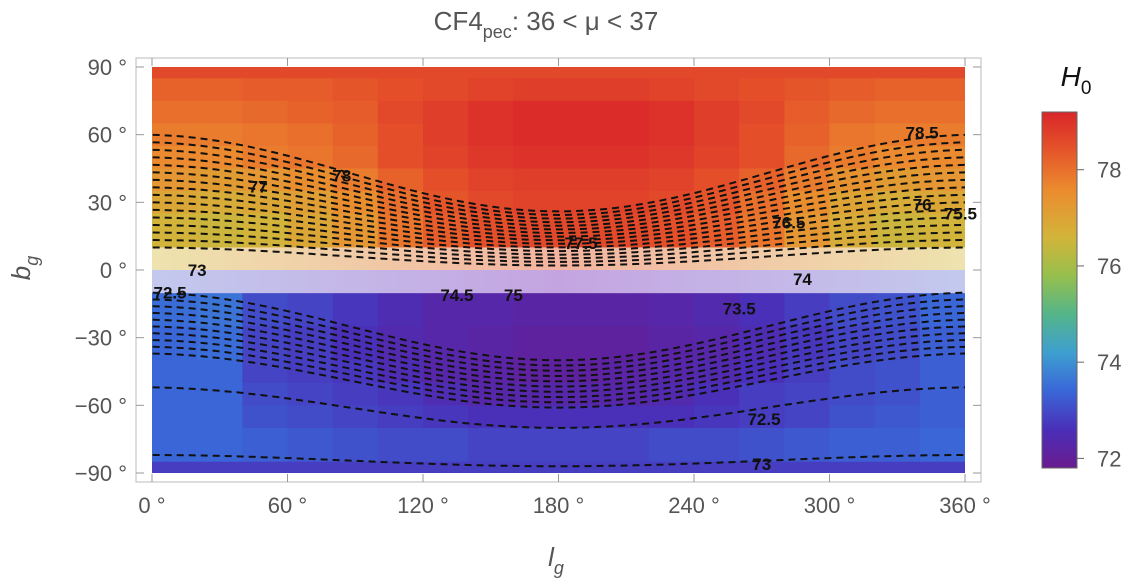  What do you see at coordinates (1059, 290) in the screenshot?
I see `colorbar` at bounding box center [1059, 290].